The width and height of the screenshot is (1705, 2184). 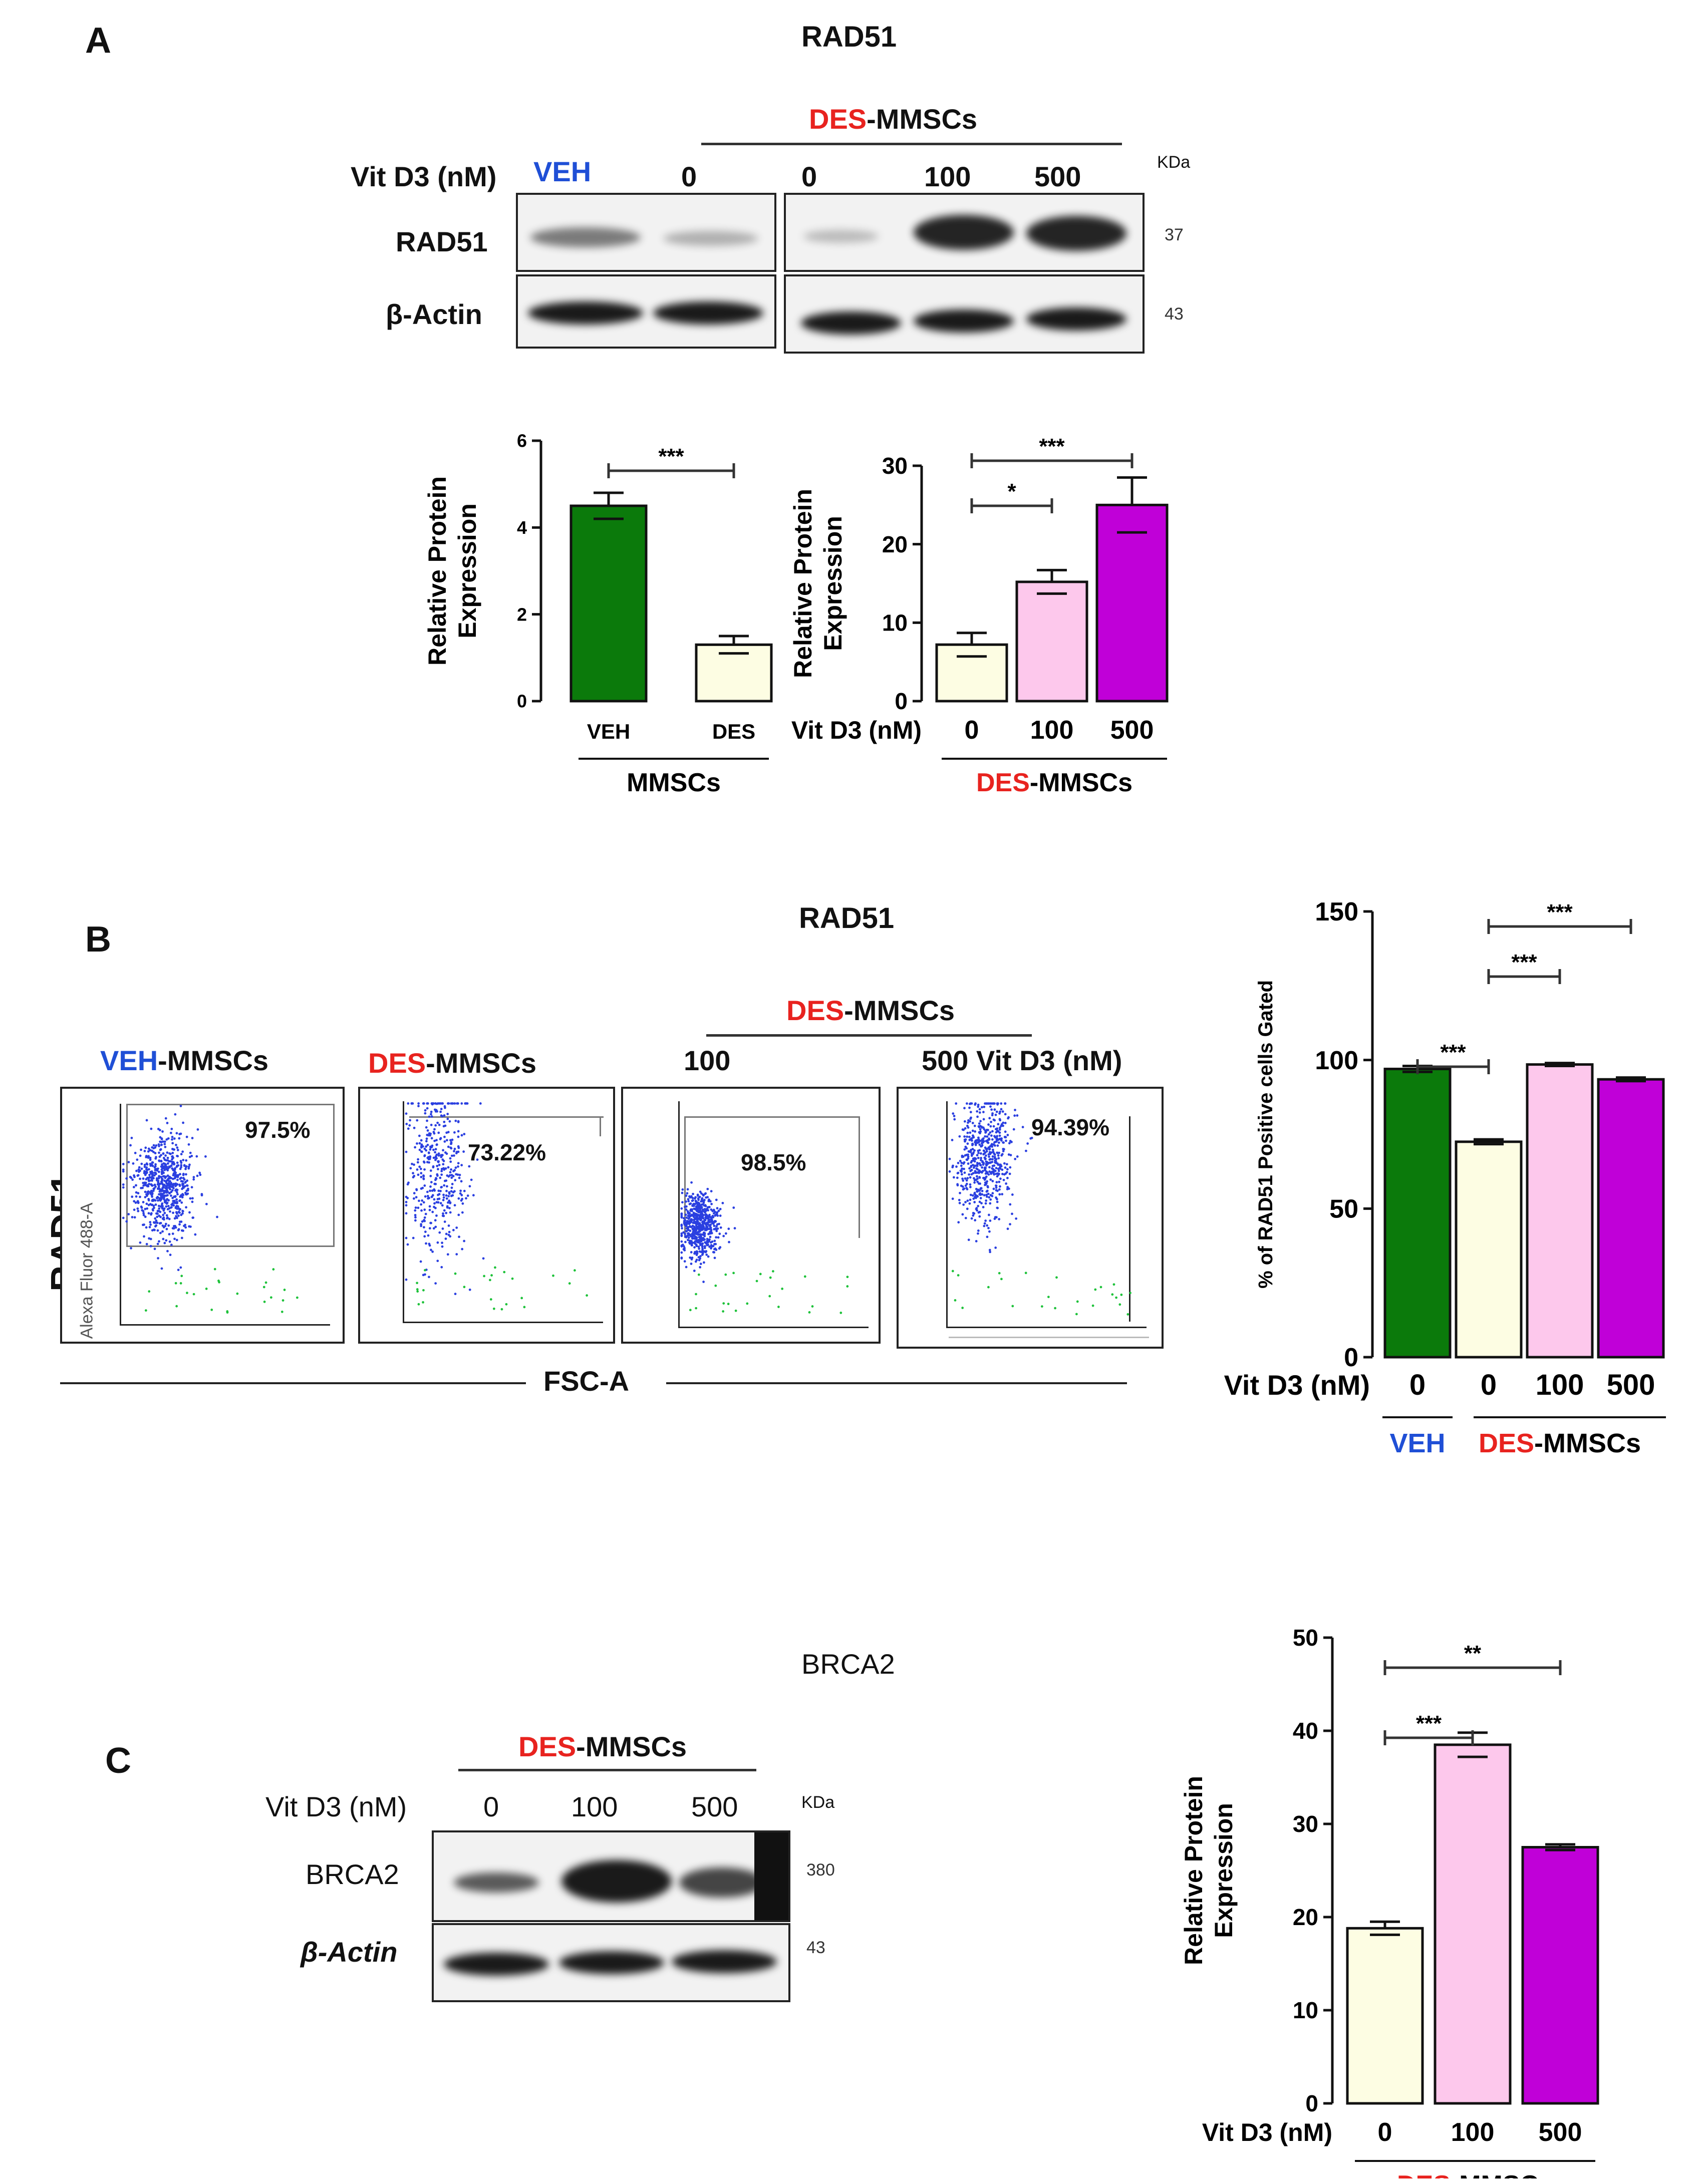 What do you see at coordinates (646, 311) in the screenshot?
I see `blot-a-actin-left` at bounding box center [646, 311].